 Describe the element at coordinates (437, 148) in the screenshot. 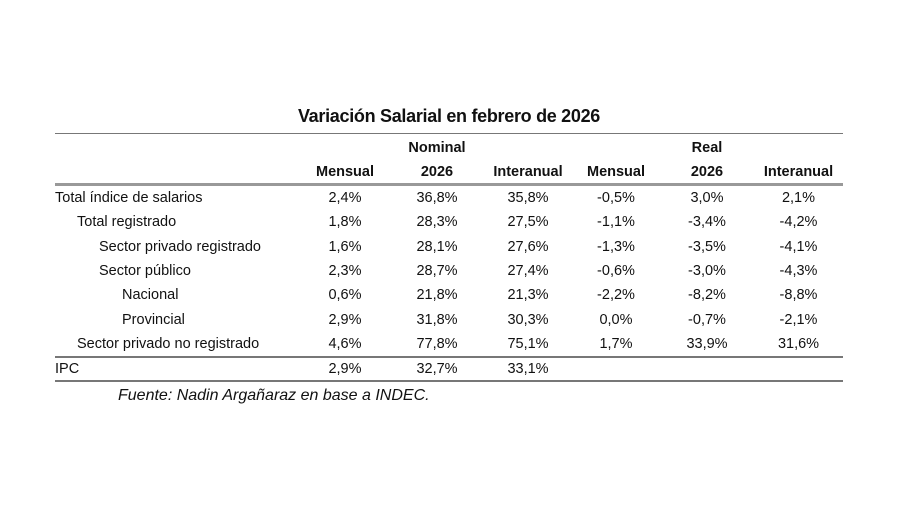

I see `header-nominal: Nominal` at that location.